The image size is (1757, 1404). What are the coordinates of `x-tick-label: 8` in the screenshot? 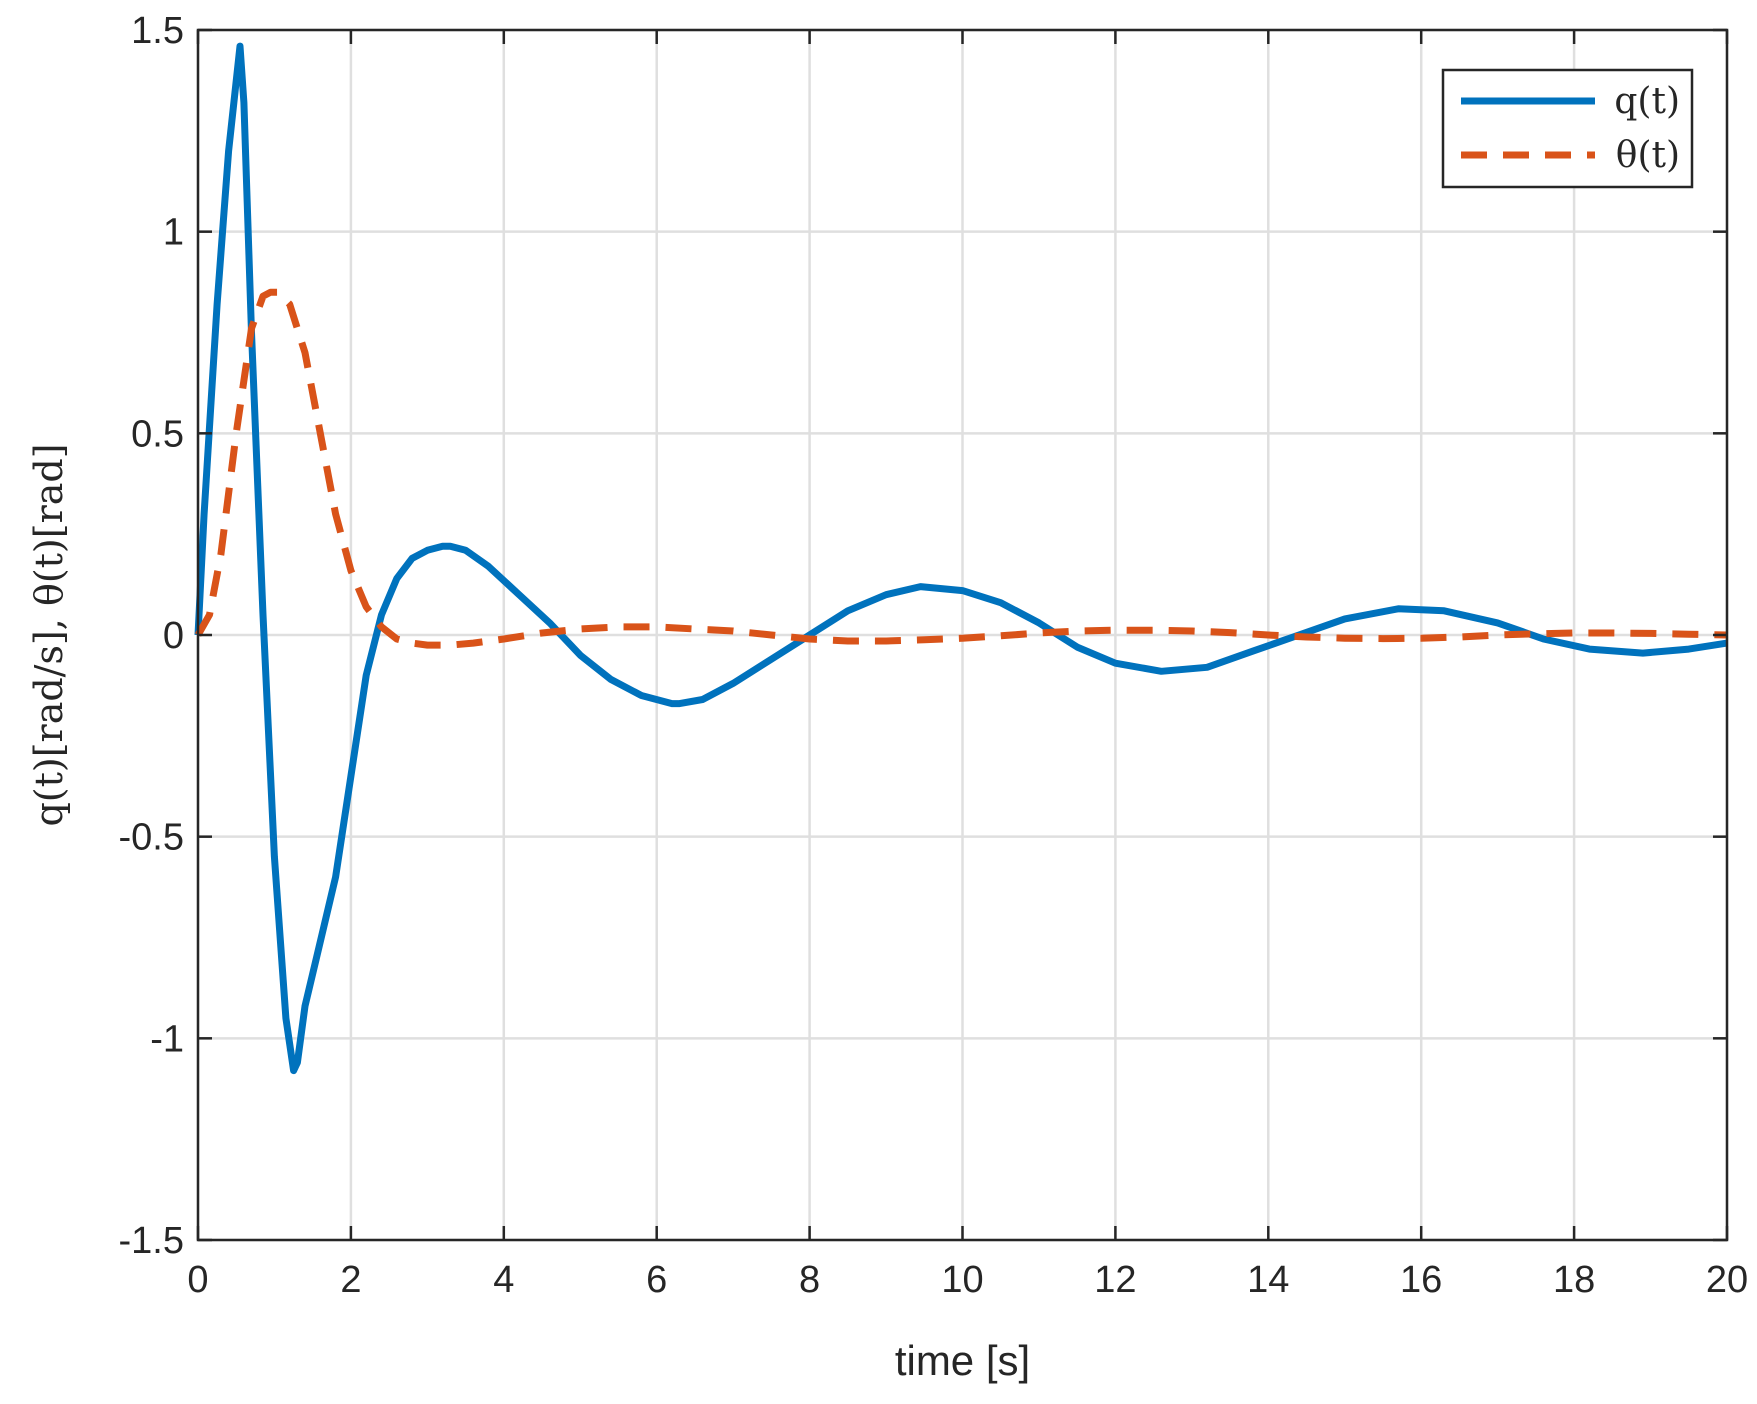 It's located at (809, 1280).